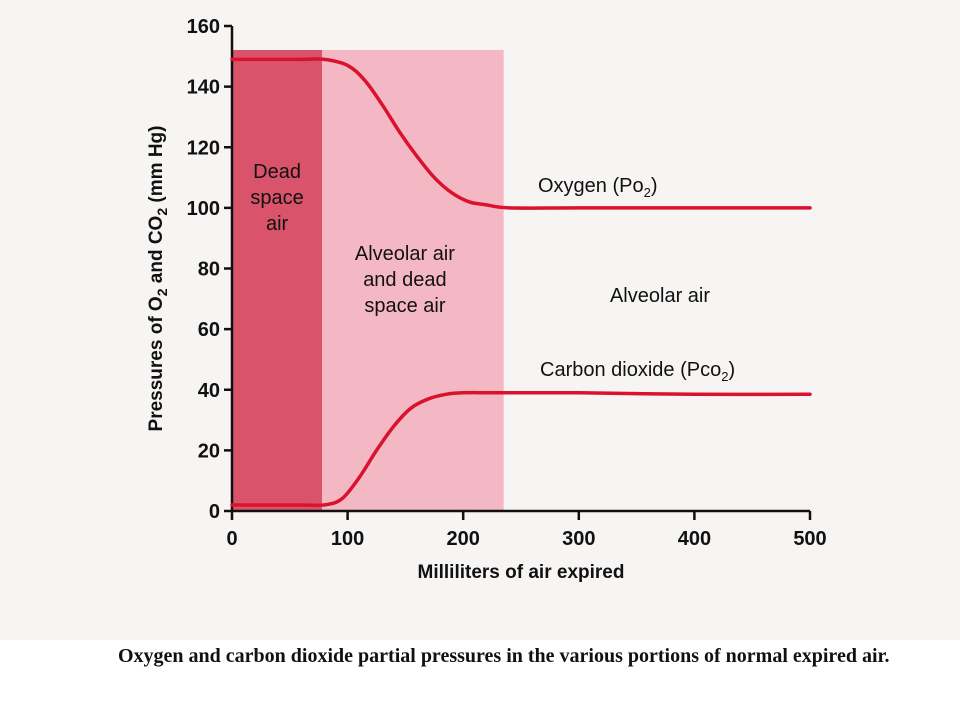  What do you see at coordinates (156, 167) in the screenshot?
I see `y-axis-title-part: (mm Hg)` at bounding box center [156, 167].